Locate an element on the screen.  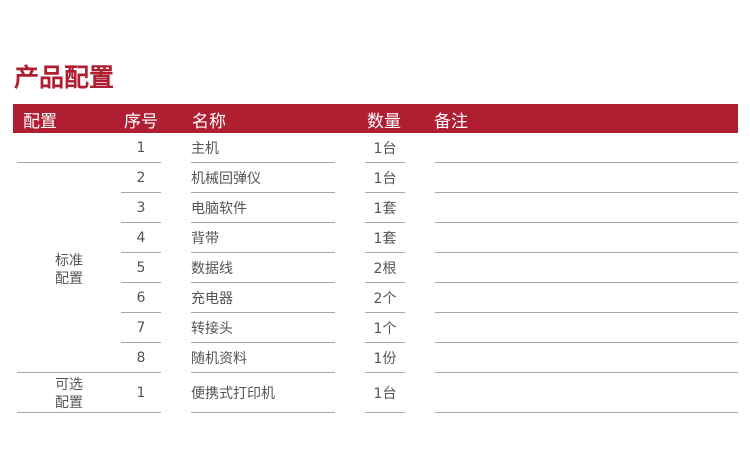
row-seq: 3 is located at coordinates (141, 208).